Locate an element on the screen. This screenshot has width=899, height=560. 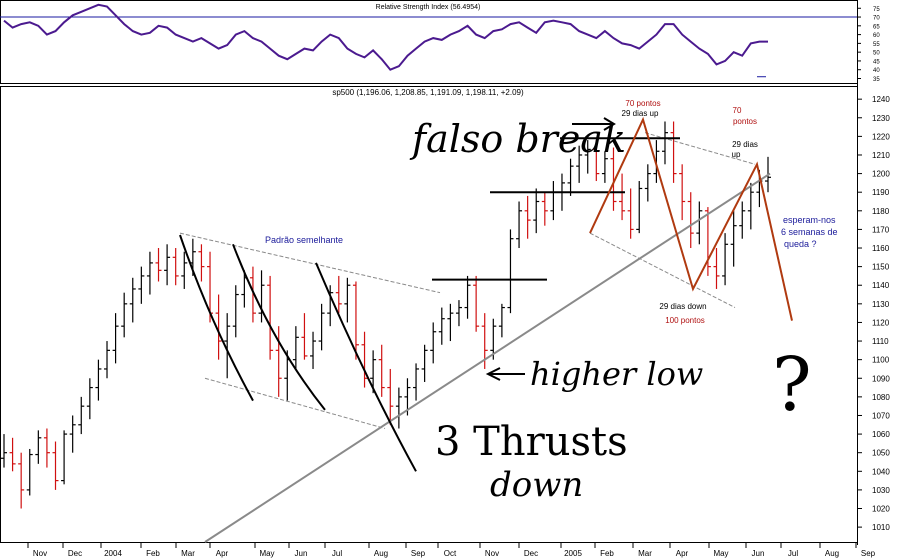
price-tick-label: 1110 is located at coordinates (880, 341).